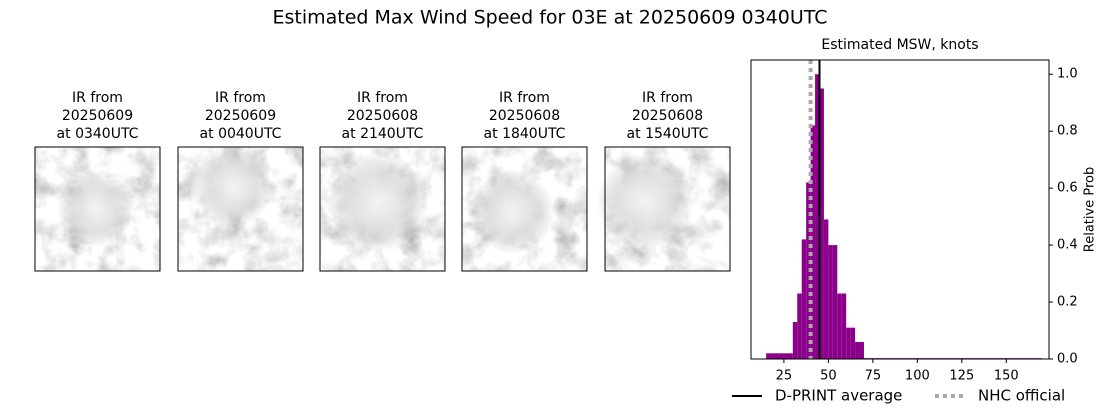 The height and width of the screenshot is (409, 1100). What do you see at coordinates (1006, 376) in the screenshot?
I see `x-tick-label: 150` at bounding box center [1006, 376].